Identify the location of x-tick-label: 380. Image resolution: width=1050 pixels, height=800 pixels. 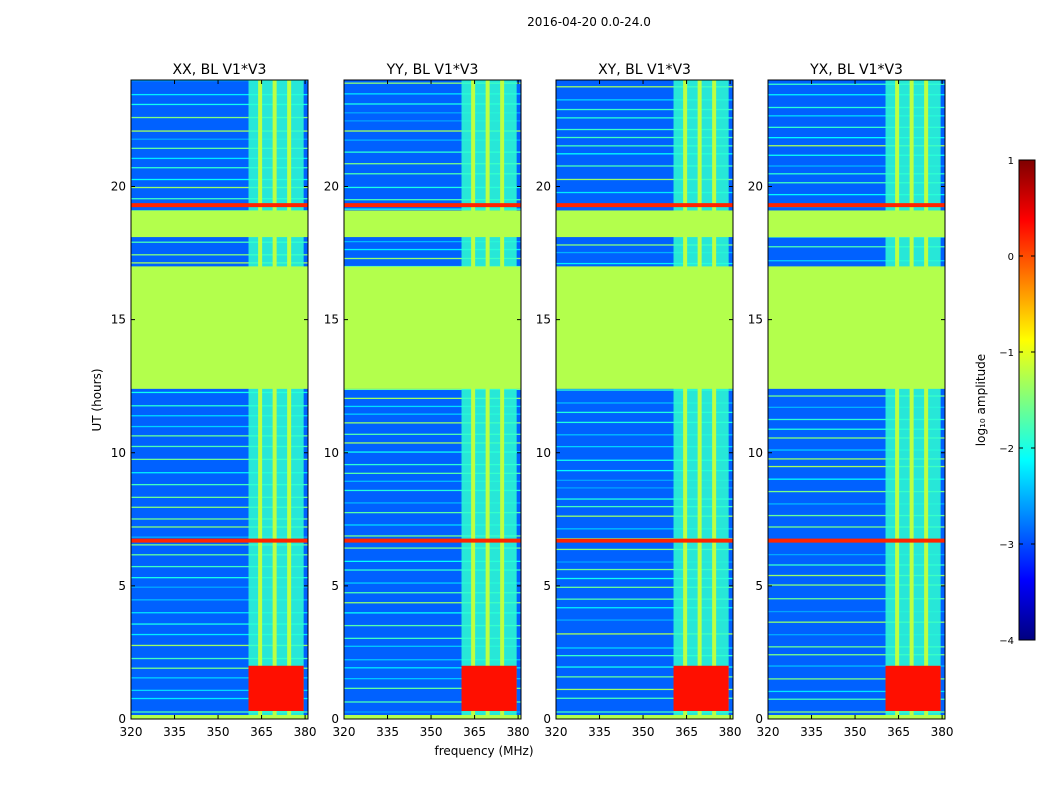
(730, 732).